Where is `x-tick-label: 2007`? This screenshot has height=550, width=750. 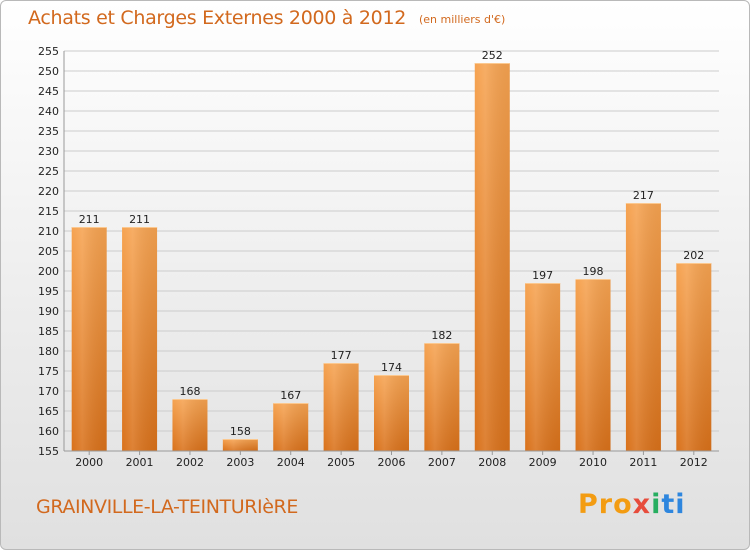 x-tick-label: 2007 is located at coordinates (442, 462).